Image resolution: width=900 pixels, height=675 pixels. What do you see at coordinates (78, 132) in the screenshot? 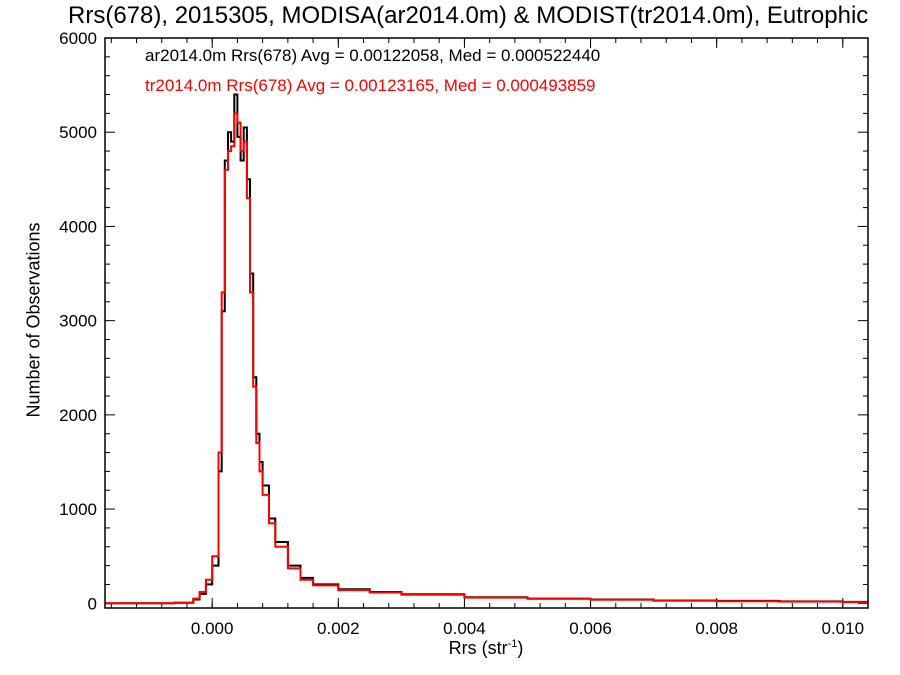
I see `y-tick-label: 5000` at bounding box center [78, 132].